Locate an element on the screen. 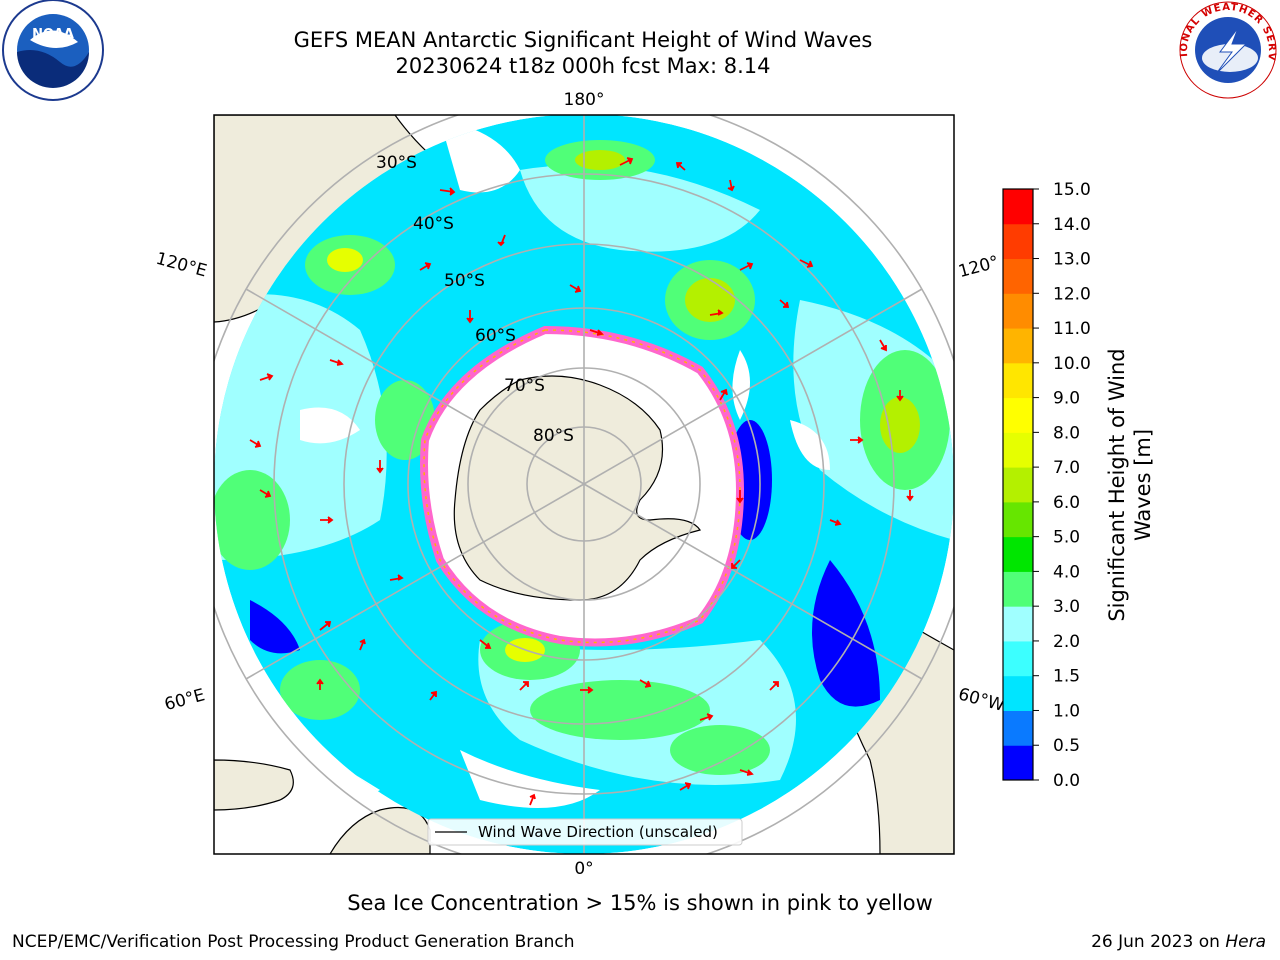 Image resolution: width=1280 pixels, height=960 pixels. svg-text: NATIONAL WEATHER SERVICE is located at coordinates (638, 31).